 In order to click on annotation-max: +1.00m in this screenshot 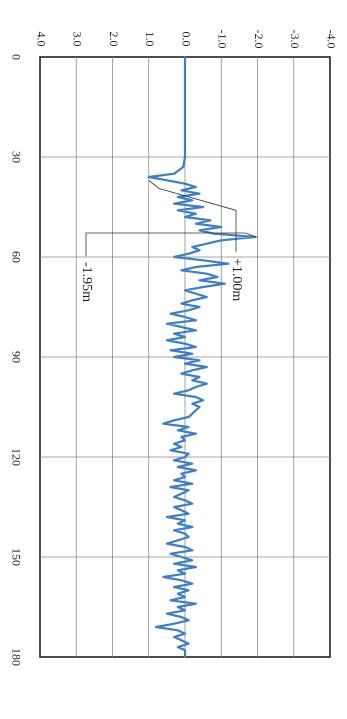, I will do `click(236, 279)`.